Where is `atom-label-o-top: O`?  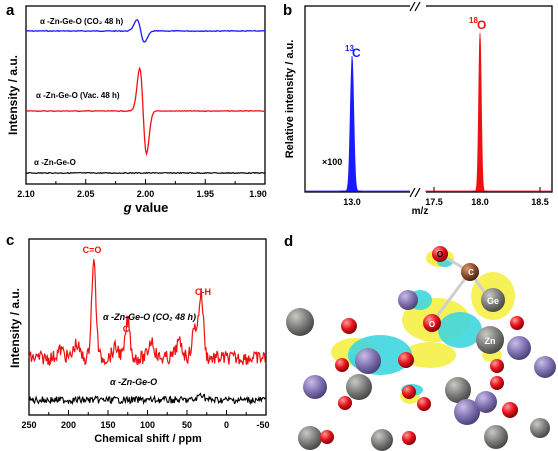 atom-label-o-top: O is located at coordinates (440, 254).